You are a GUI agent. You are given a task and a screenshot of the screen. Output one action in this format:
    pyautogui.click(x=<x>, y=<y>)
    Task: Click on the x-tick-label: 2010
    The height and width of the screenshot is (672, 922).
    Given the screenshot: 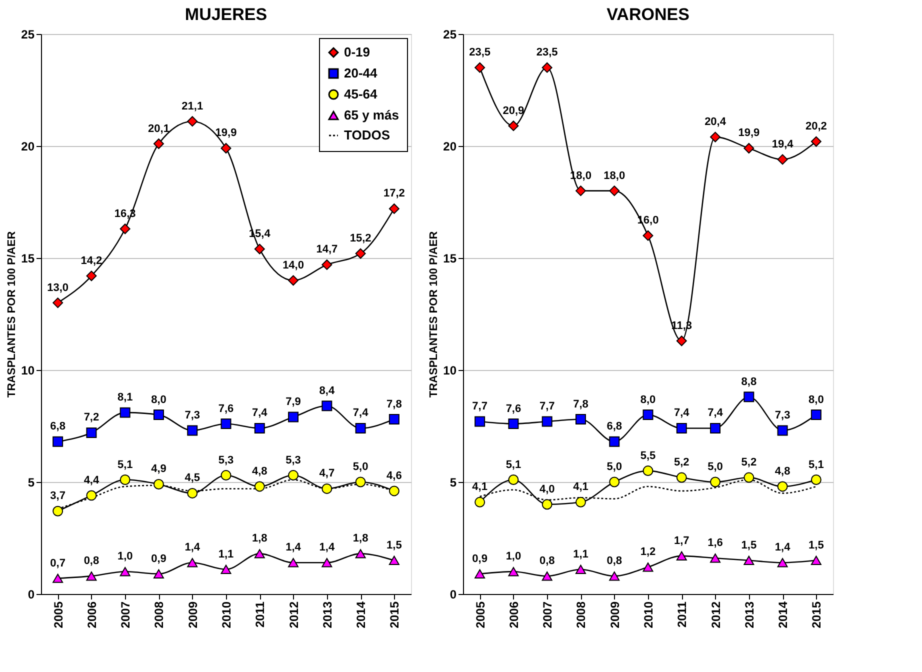 What is the action you would take?
    pyautogui.click(x=649, y=614)
    